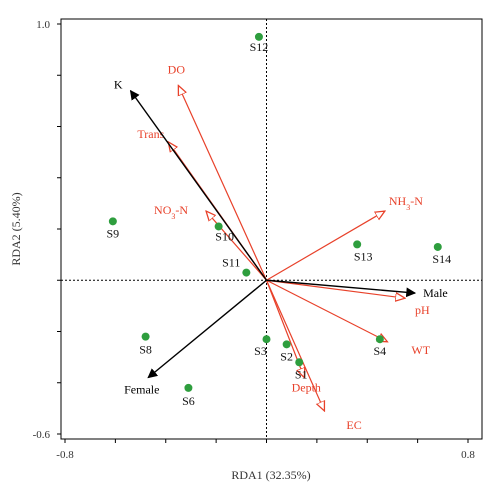 The image size is (500, 499). What do you see at coordinates (379, 339) in the screenshot?
I see `site-point-s4` at bounding box center [379, 339].